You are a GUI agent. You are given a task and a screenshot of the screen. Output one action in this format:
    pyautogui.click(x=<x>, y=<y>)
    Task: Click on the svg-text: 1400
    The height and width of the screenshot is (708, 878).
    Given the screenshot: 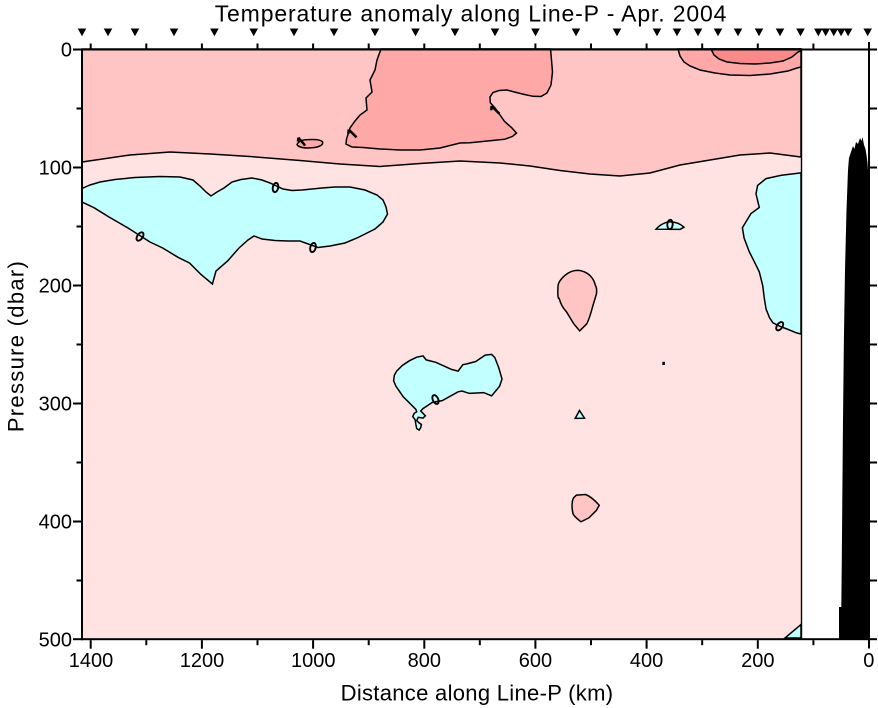 What is the action you would take?
    pyautogui.click(x=91, y=661)
    